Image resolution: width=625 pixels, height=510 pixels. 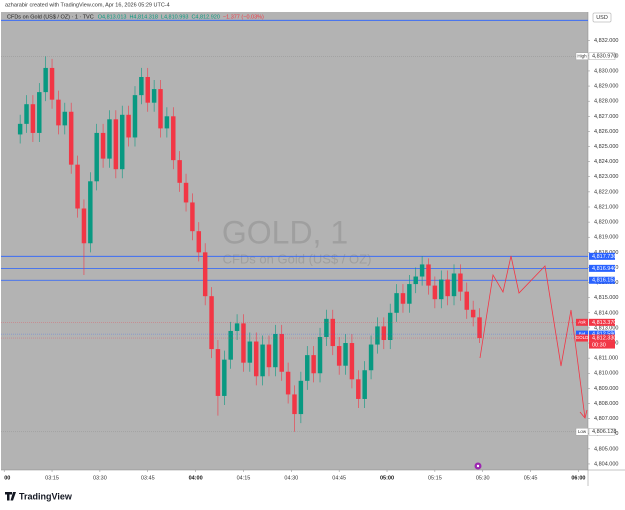 I want to click on x-tick-label: 04:15, so click(x=244, y=478).